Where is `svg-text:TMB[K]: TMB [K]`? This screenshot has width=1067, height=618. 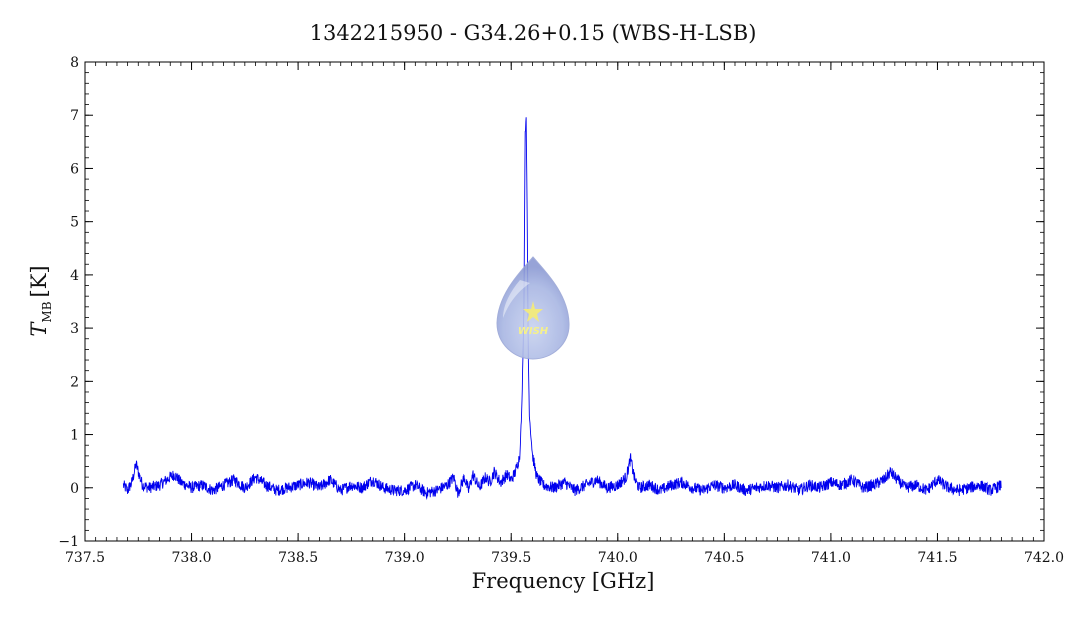 svg-text:TMB[K]: TMB [K] is located at coordinates (40, 300).